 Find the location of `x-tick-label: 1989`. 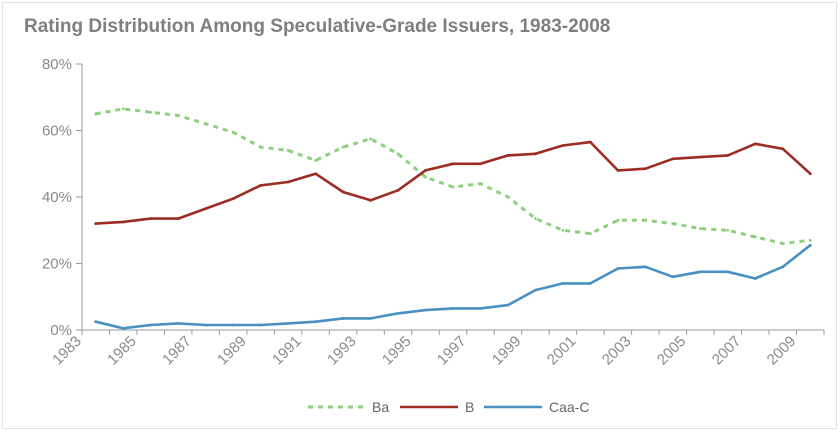

x-tick-label: 1989 is located at coordinates (232, 351).